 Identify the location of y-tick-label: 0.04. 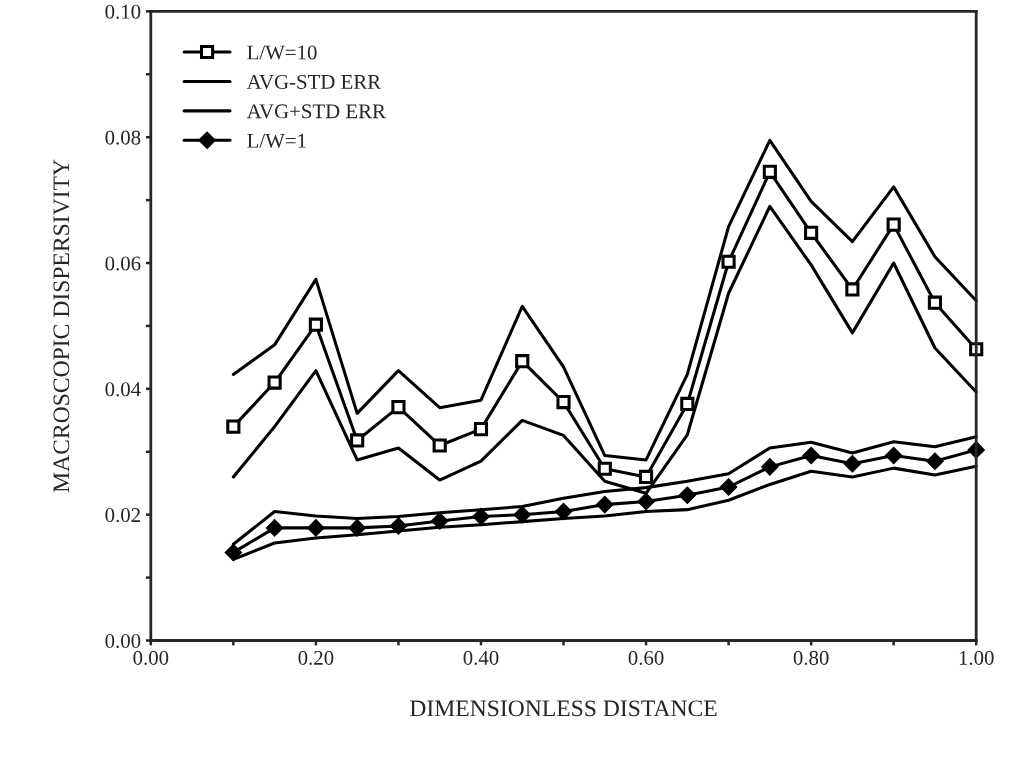
(123, 389).